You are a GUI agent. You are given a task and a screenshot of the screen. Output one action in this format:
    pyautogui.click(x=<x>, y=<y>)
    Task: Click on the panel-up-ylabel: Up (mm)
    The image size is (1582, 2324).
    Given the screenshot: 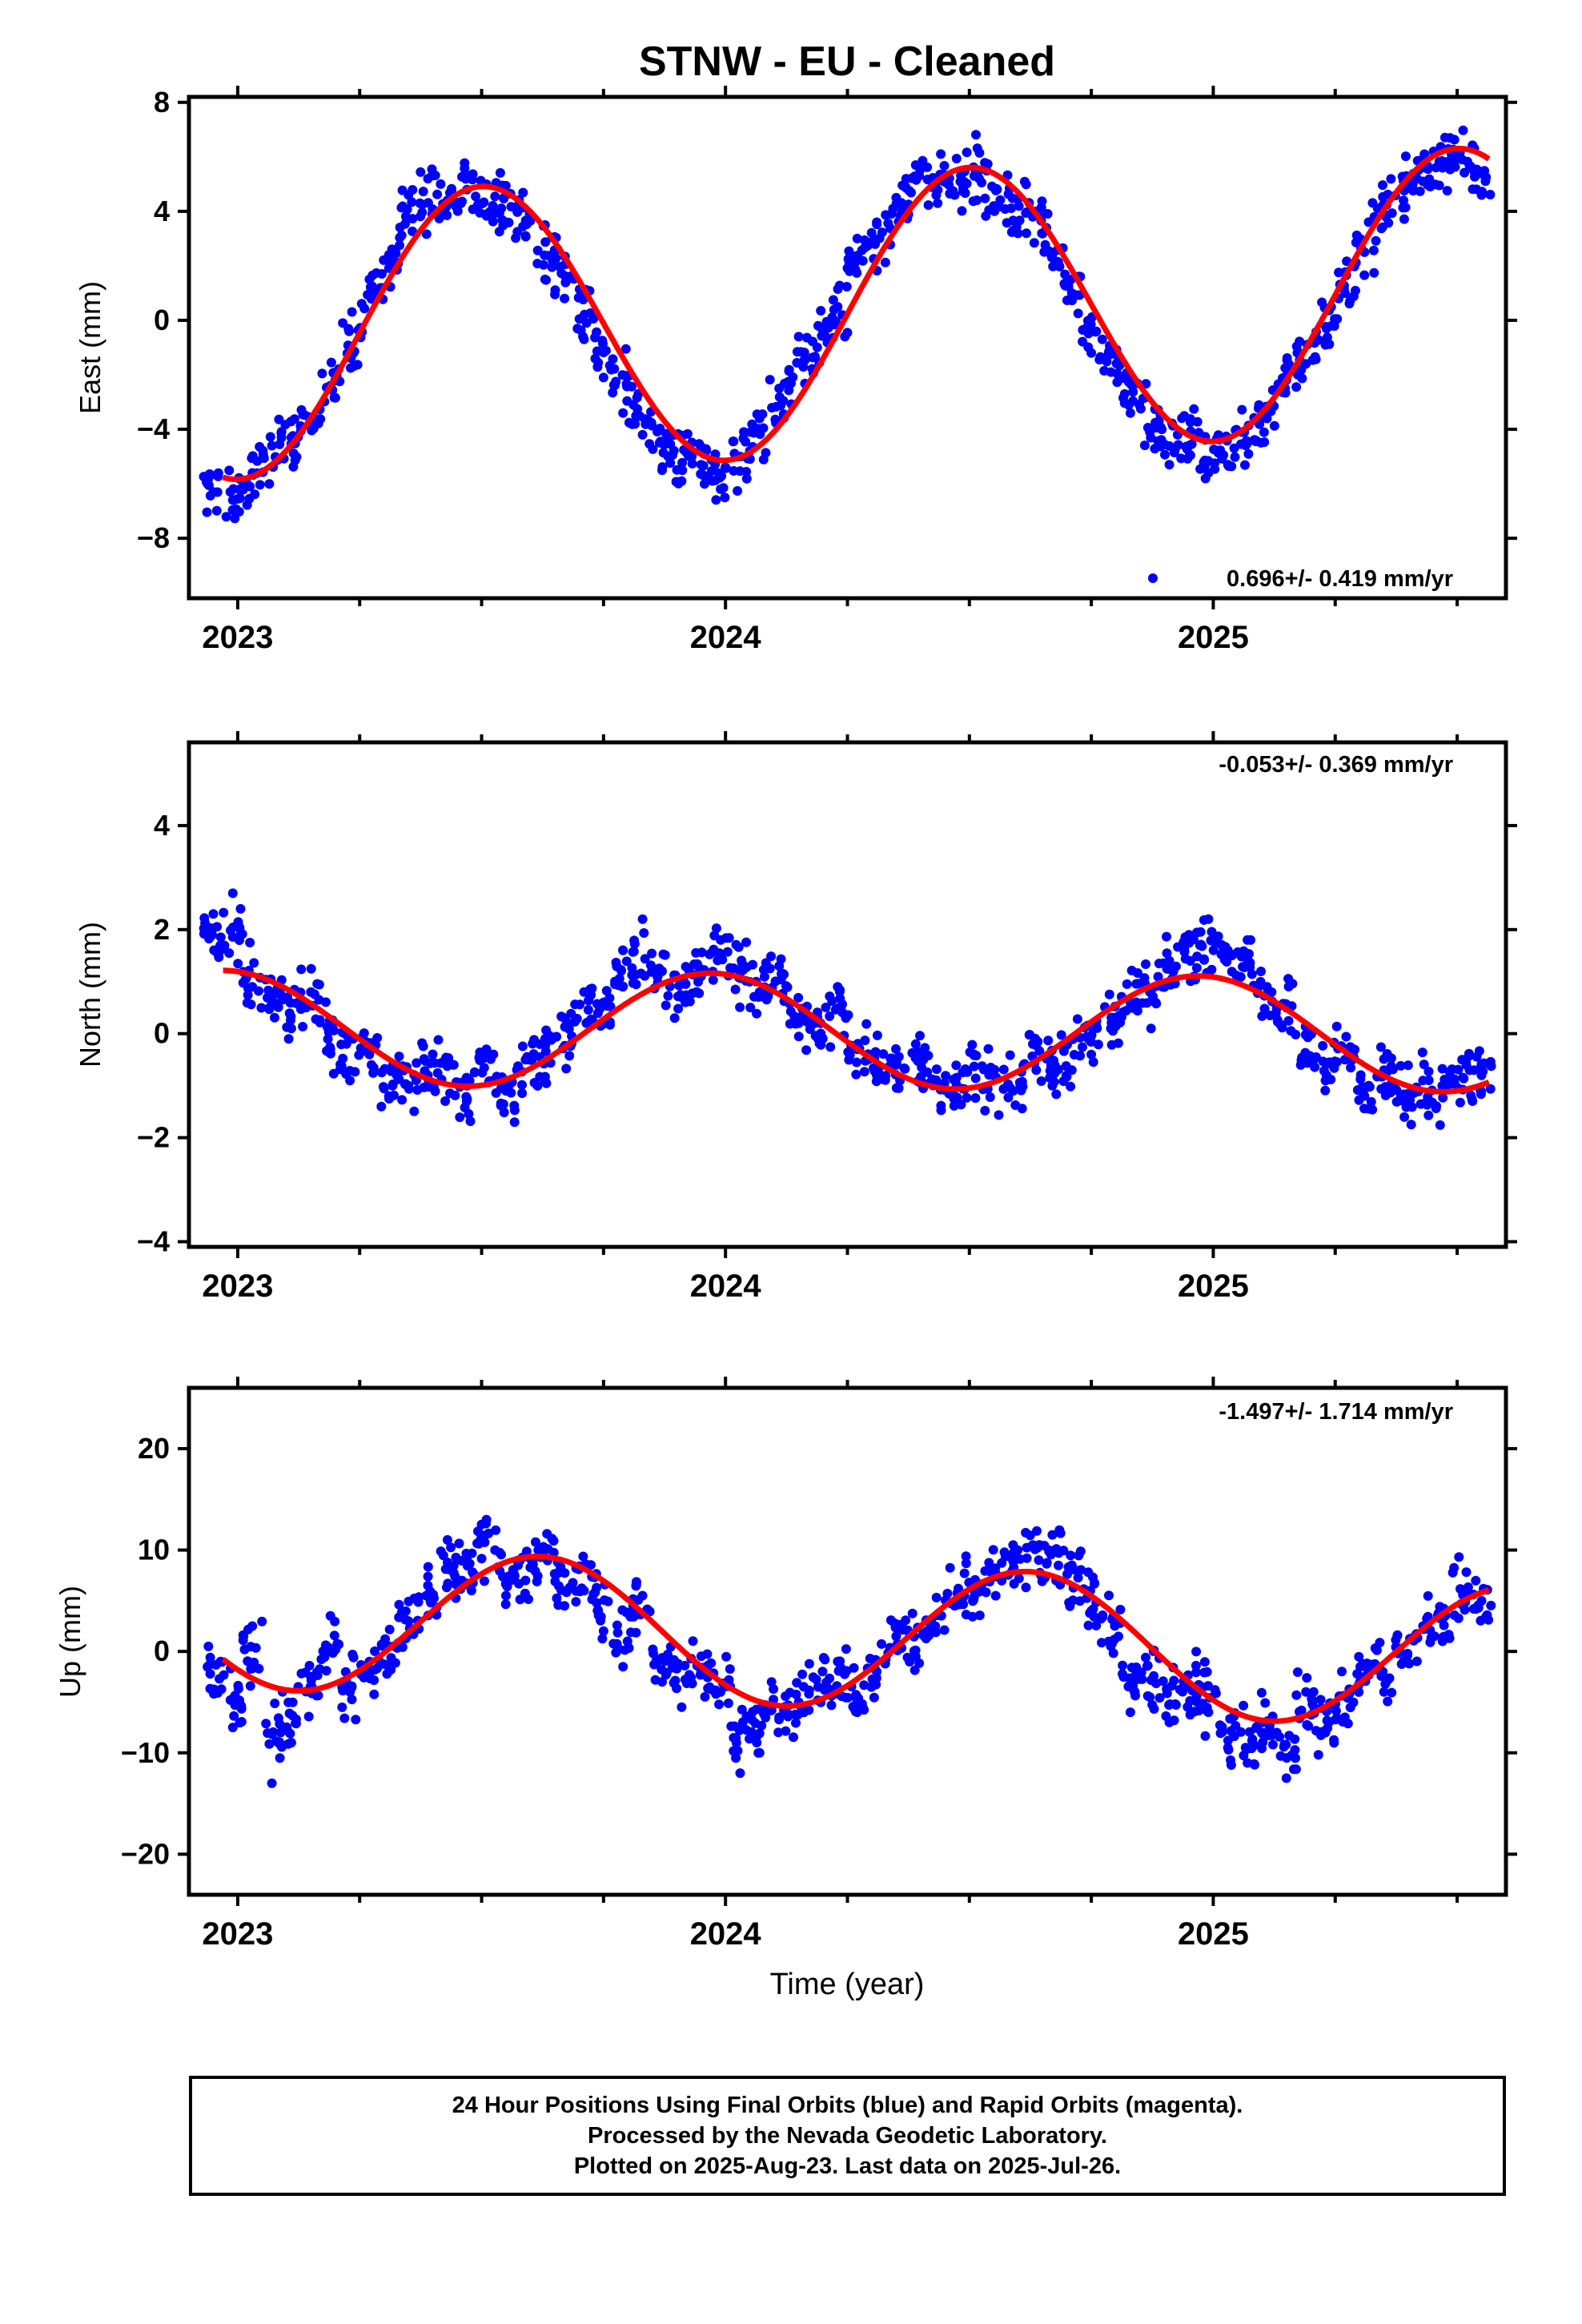 What is the action you would take?
    pyautogui.click(x=70, y=1642)
    